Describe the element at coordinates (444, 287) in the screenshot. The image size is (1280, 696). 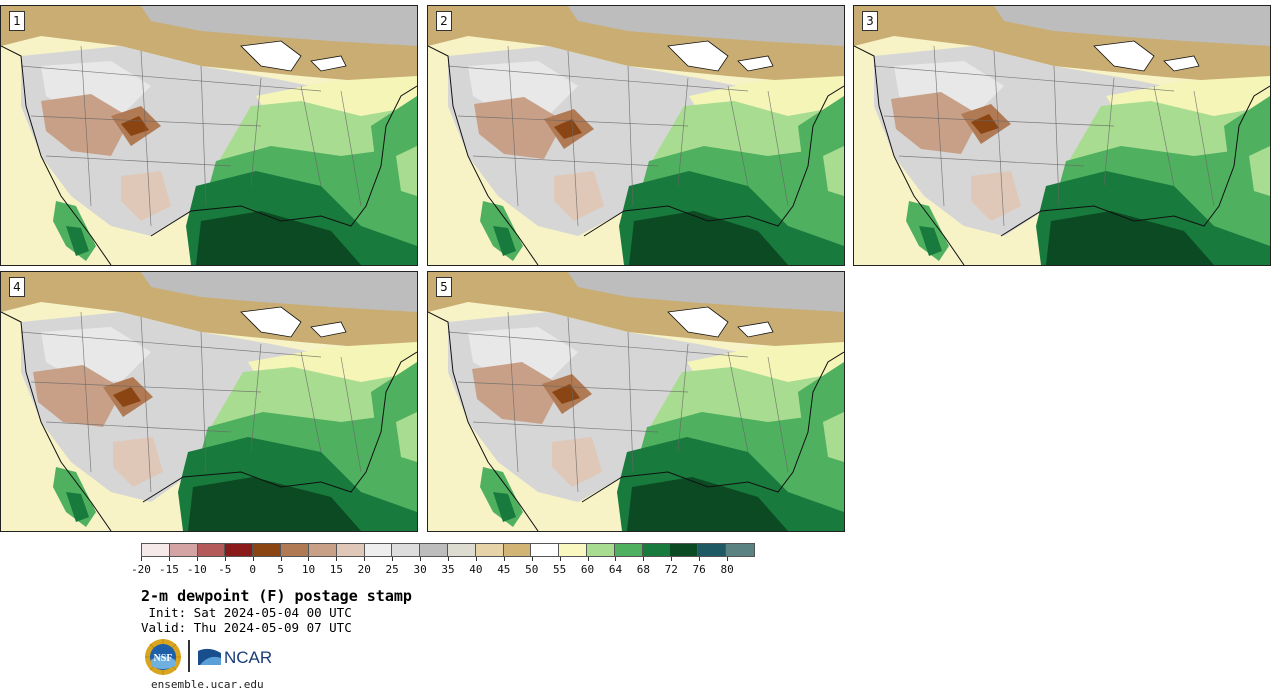
I see `panel-label: 5` at that location.